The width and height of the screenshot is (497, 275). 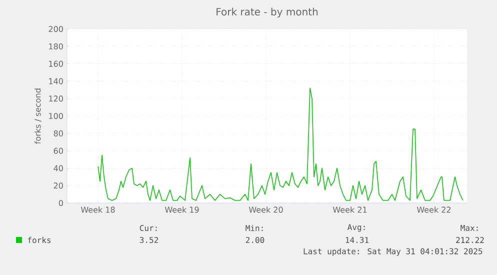 What do you see at coordinates (148, 228) in the screenshot?
I see `text: Cur:` at bounding box center [148, 228].